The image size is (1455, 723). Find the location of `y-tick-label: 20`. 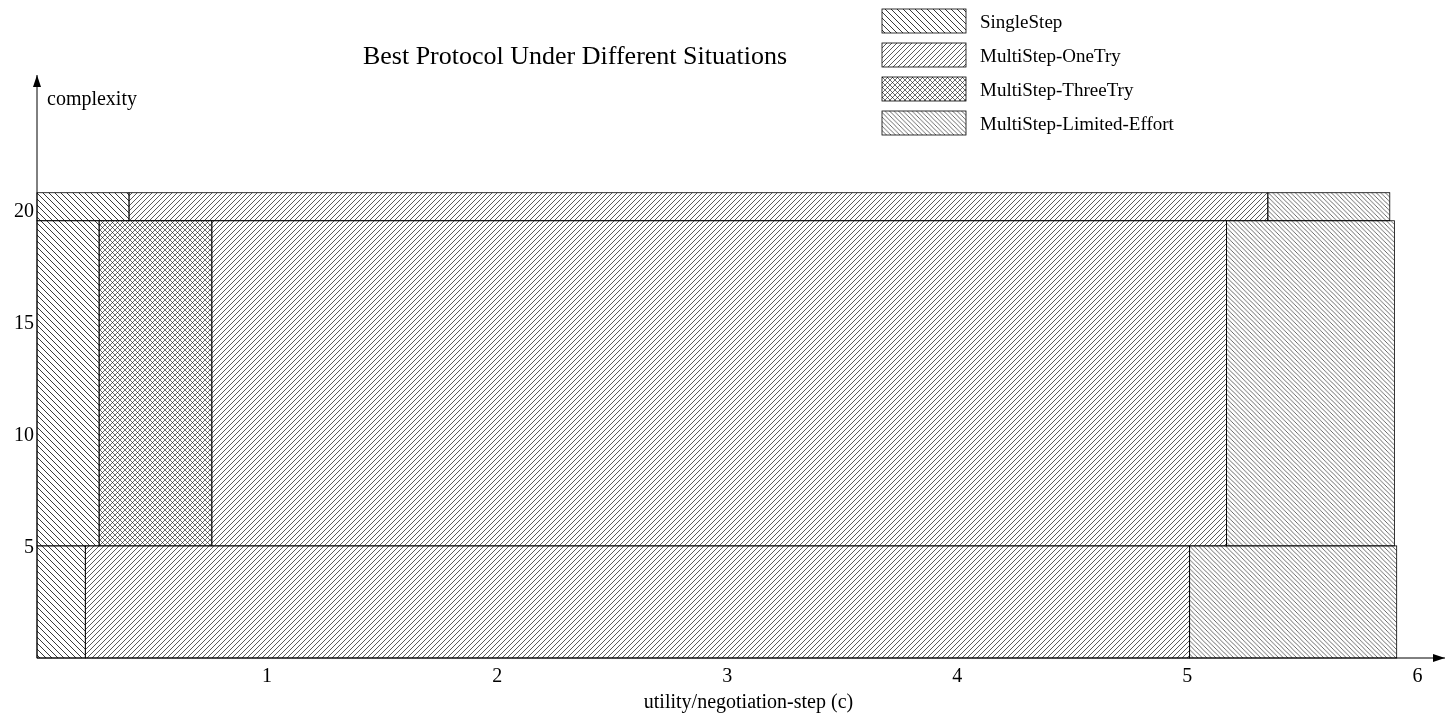

y-tick-label: 20 is located at coordinates (24, 209).